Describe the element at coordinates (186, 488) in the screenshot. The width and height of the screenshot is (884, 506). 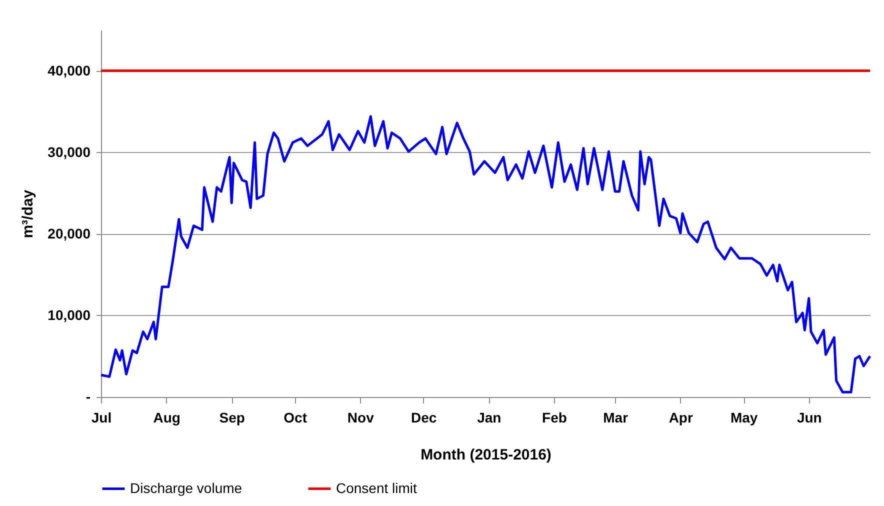
I see `legend-label: Discharge volume` at that location.